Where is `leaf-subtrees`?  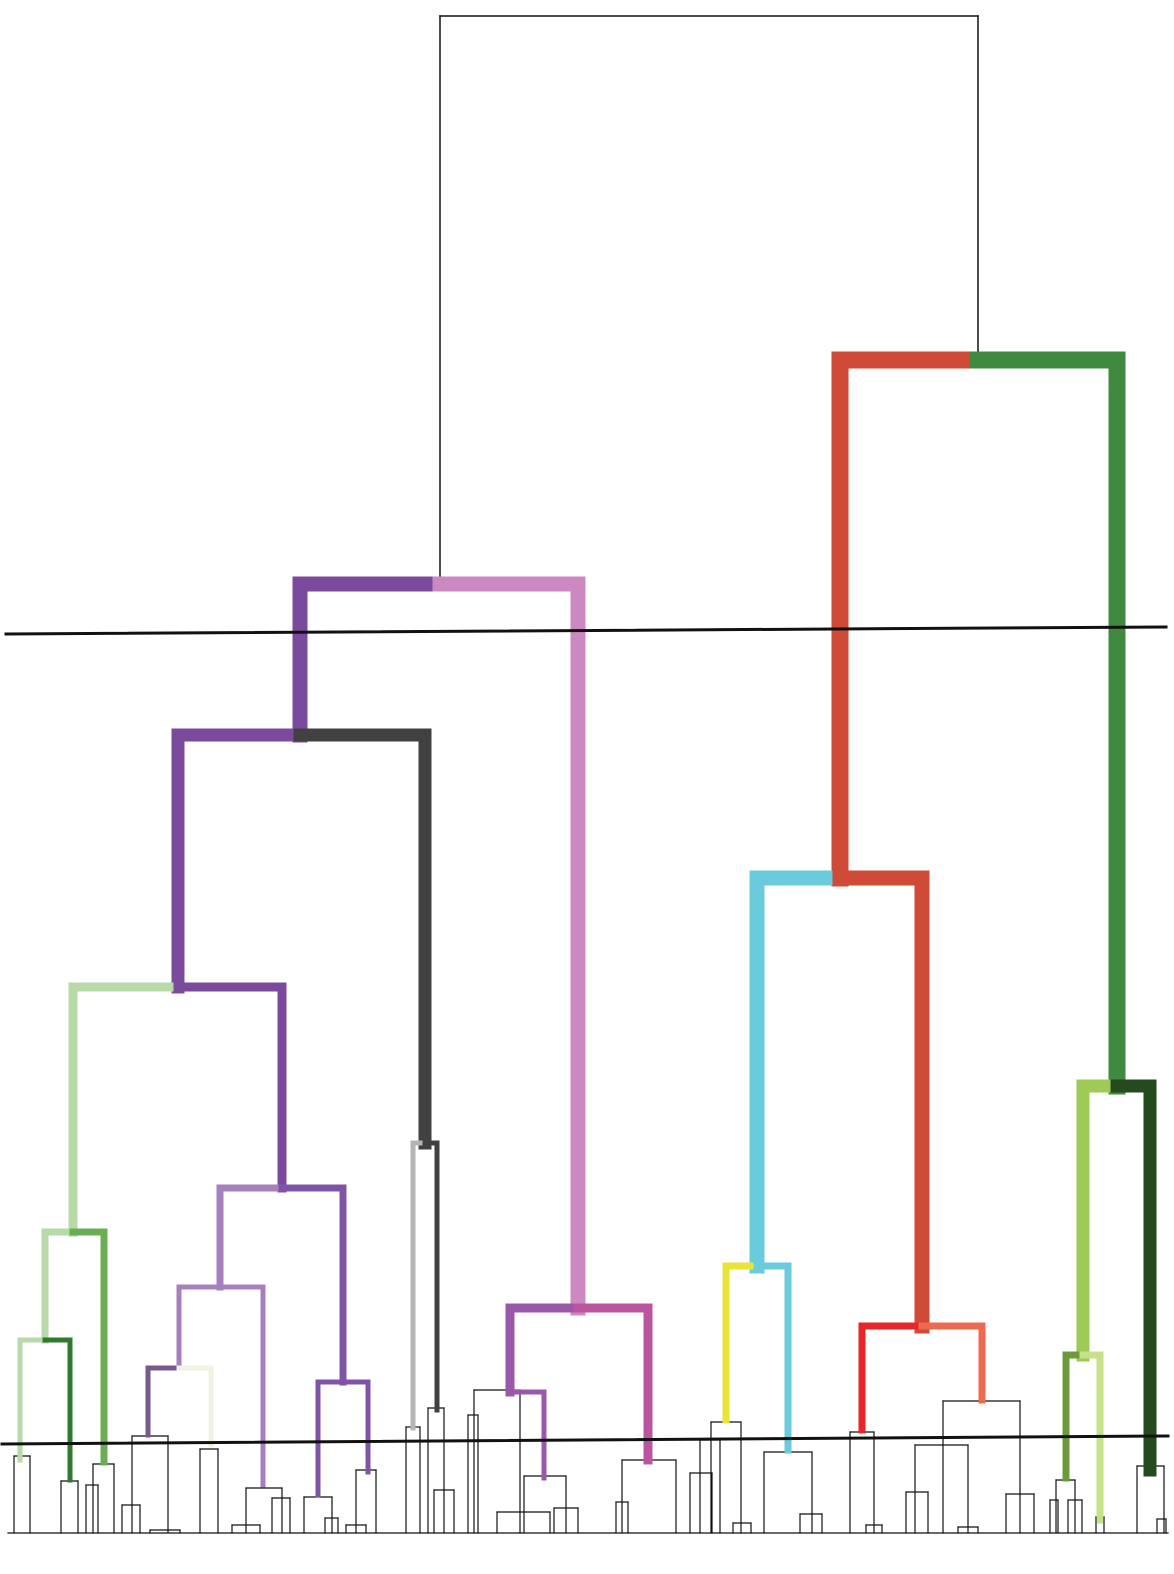
leaf-subtrees is located at coordinates (588, 1461).